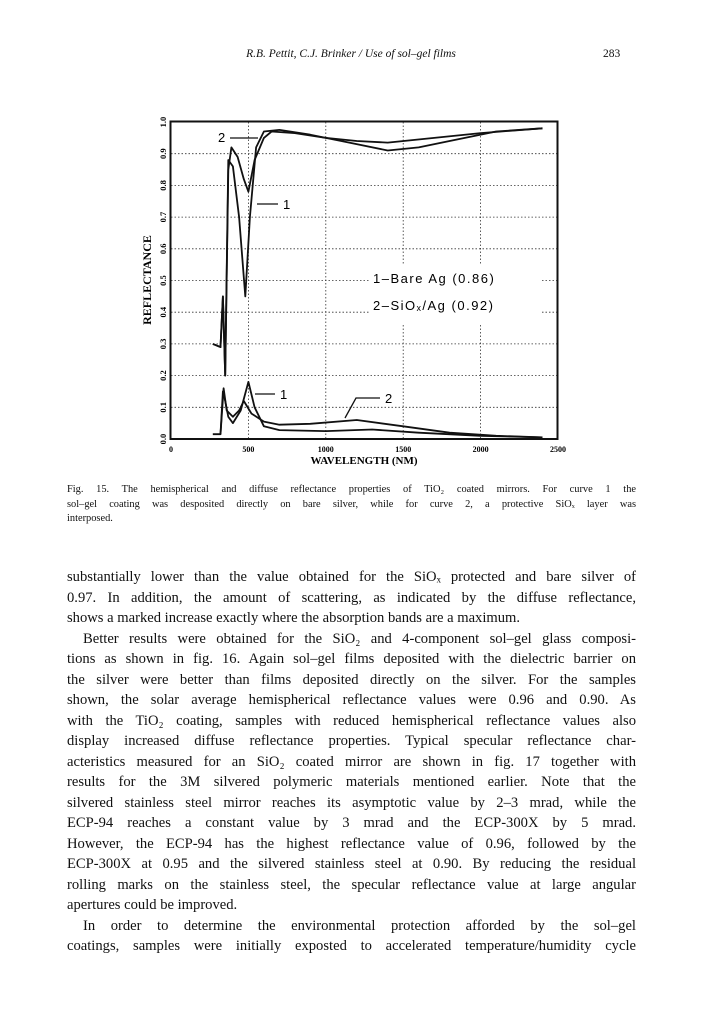 The width and height of the screenshot is (702, 1026). I want to click on caption-line: interposed., so click(90, 519).